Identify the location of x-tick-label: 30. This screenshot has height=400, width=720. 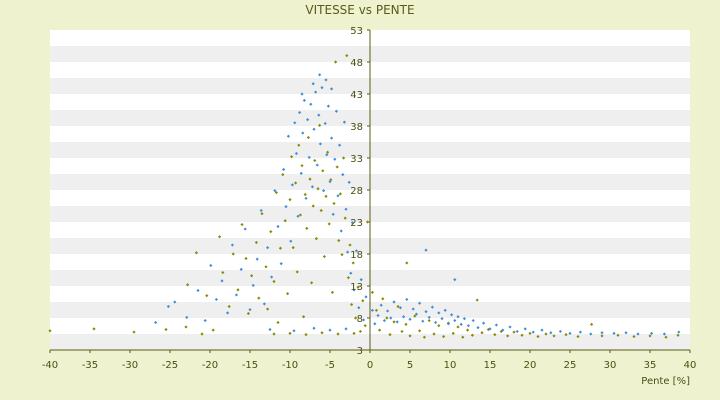
(610, 365).